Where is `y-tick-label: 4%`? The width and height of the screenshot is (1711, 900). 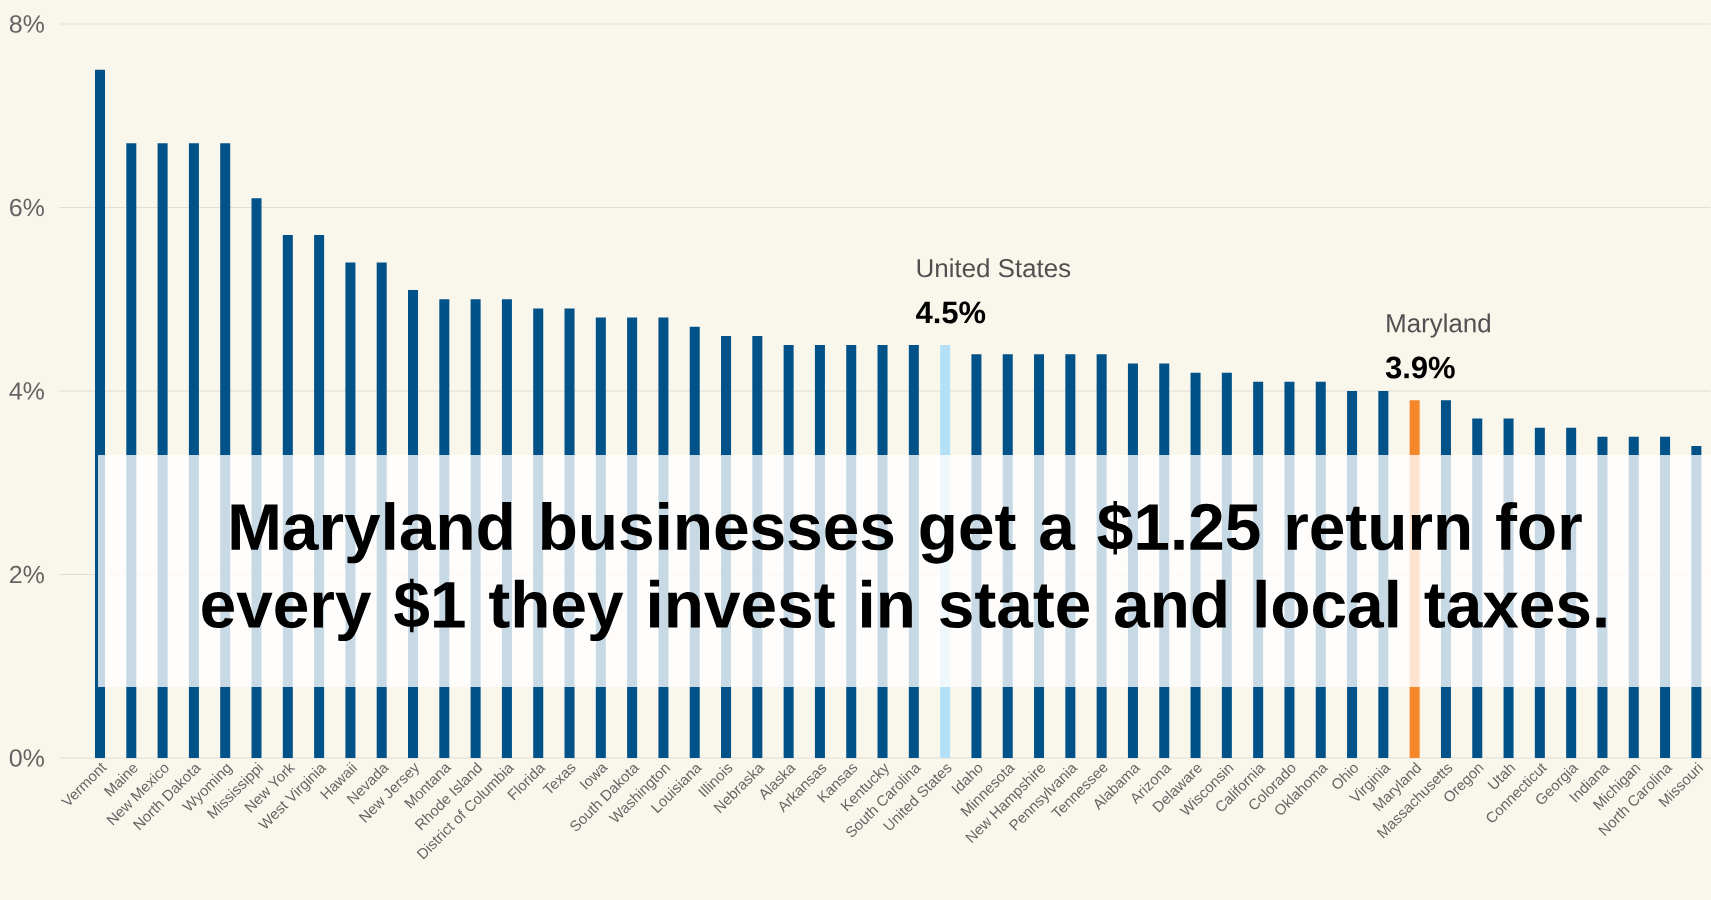
y-tick-label: 4% is located at coordinates (26, 391).